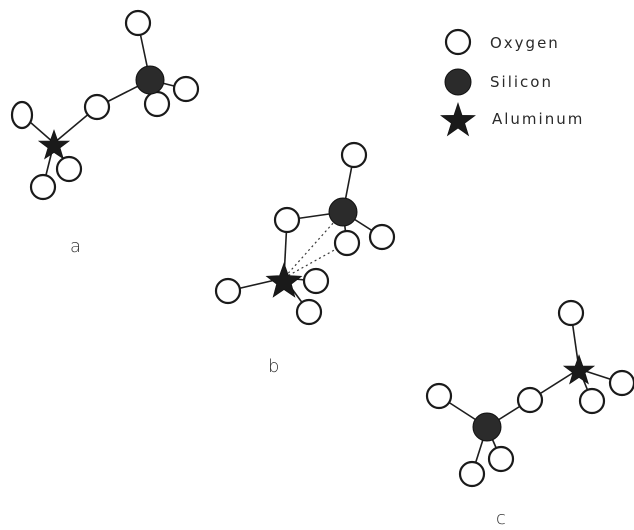 The height and width of the screenshot is (530, 634). What do you see at coordinates (525, 43) in the screenshot?
I see `legend-oxygen-label: Oxygen` at bounding box center [525, 43].